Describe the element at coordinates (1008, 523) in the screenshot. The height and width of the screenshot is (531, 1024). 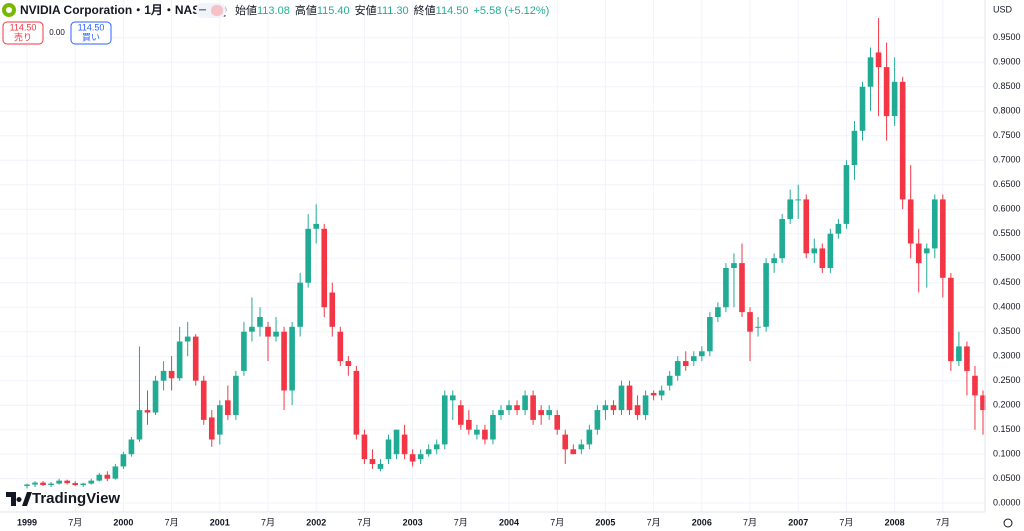
I see `settings-icon` at that location.